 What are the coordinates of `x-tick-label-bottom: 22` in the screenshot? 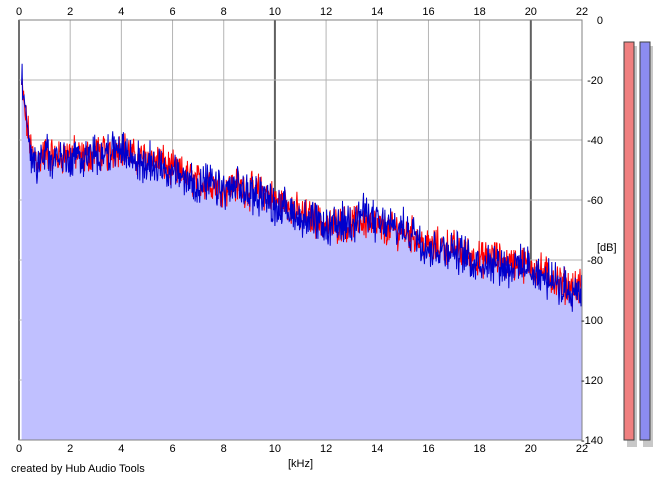 It's located at (582, 449).